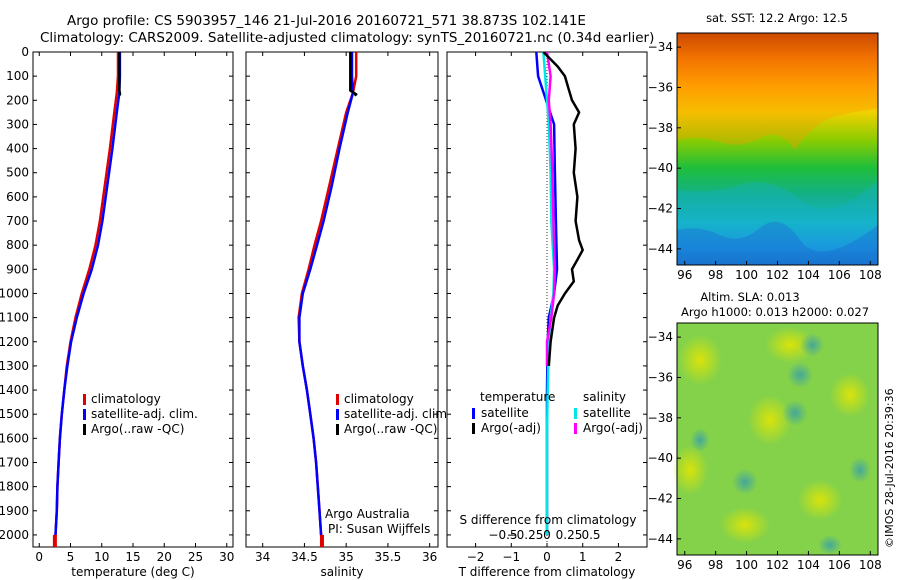 The image size is (900, 580). What do you see at coordinates (14, 462) in the screenshot?
I see `depth-tick-label: 1700` at bounding box center [14, 462].